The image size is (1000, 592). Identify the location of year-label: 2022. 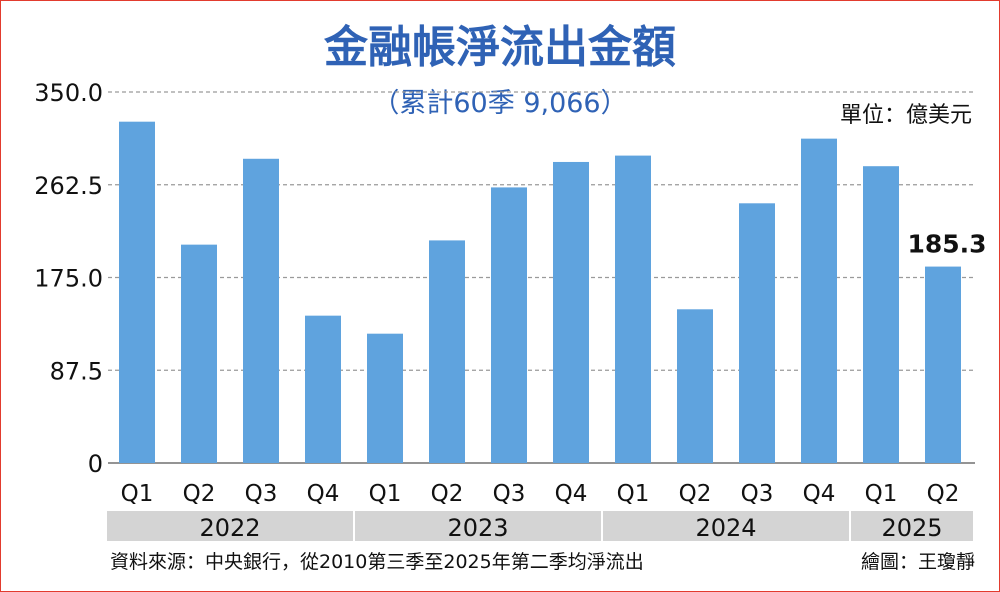
(229, 528).